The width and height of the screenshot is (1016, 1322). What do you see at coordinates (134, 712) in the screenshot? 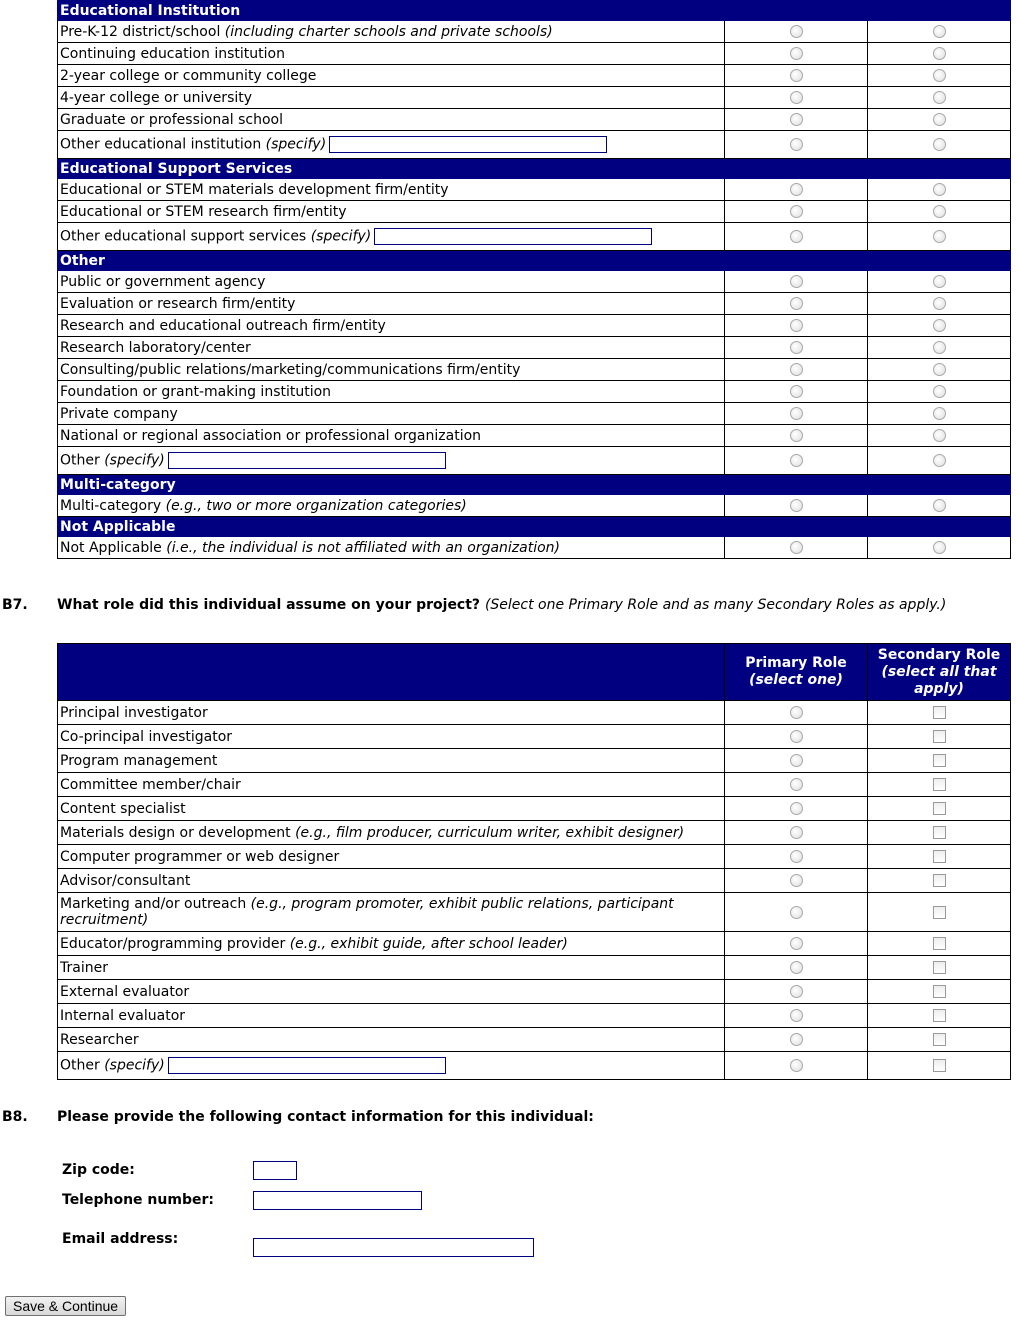
I see `row-label-text: Principal investigator` at bounding box center [134, 712].